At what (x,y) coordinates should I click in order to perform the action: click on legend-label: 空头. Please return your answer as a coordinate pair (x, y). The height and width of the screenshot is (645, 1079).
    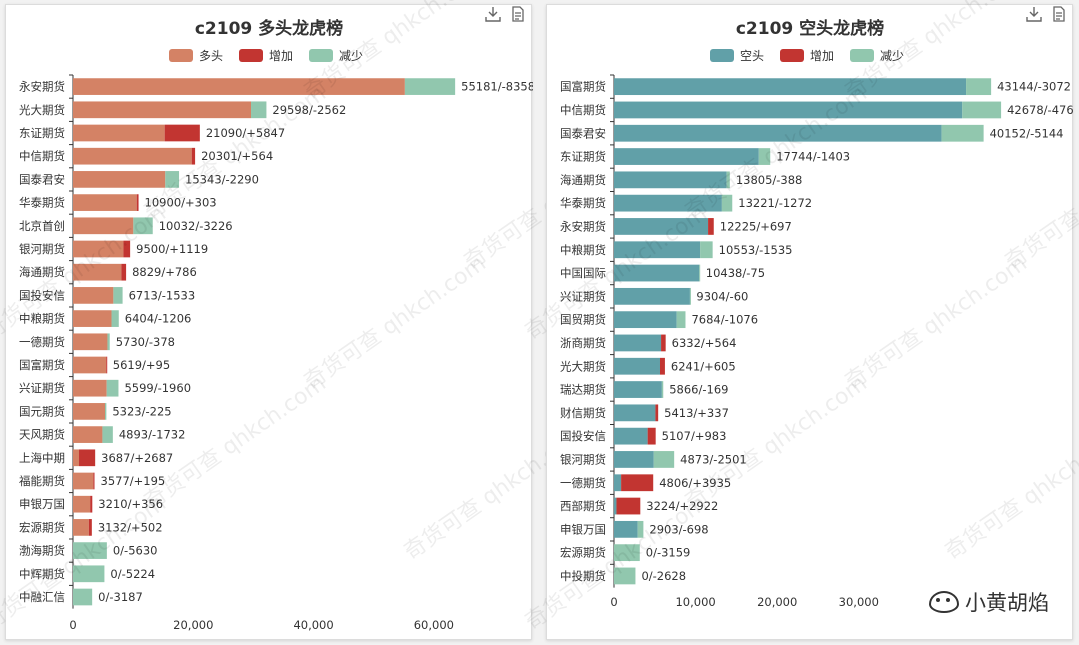
    Looking at the image, I should click on (752, 56).